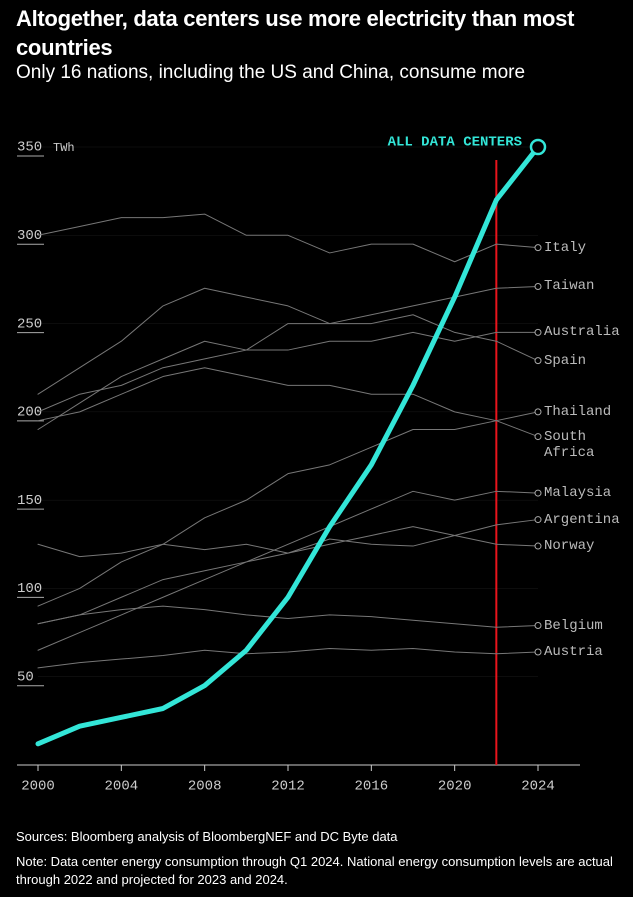 Image resolution: width=633 pixels, height=897 pixels. What do you see at coordinates (29, 236) in the screenshot?
I see `y-tick-label: 300` at bounding box center [29, 236].